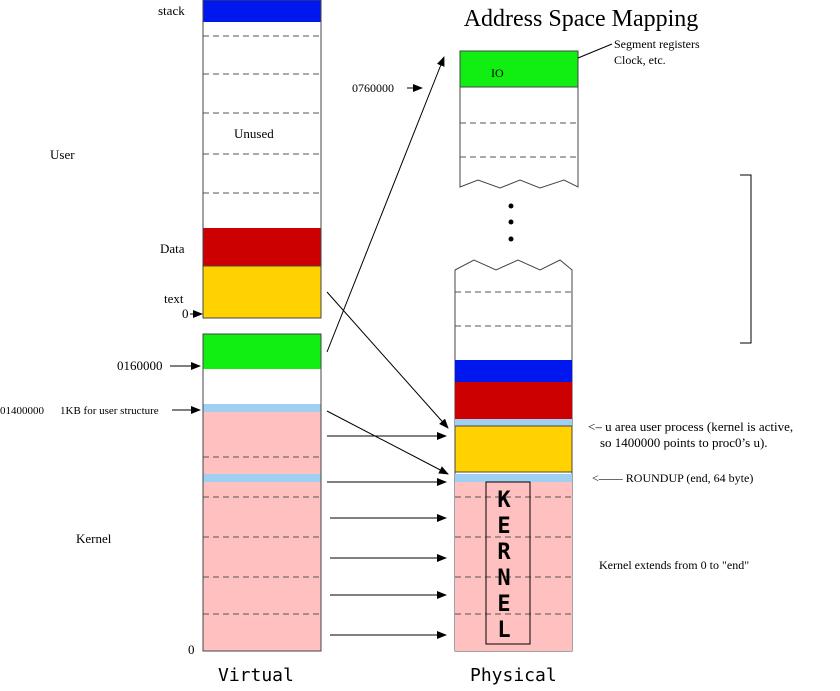 The height and width of the screenshot is (691, 840). I want to click on text-label: text, so click(174, 298).